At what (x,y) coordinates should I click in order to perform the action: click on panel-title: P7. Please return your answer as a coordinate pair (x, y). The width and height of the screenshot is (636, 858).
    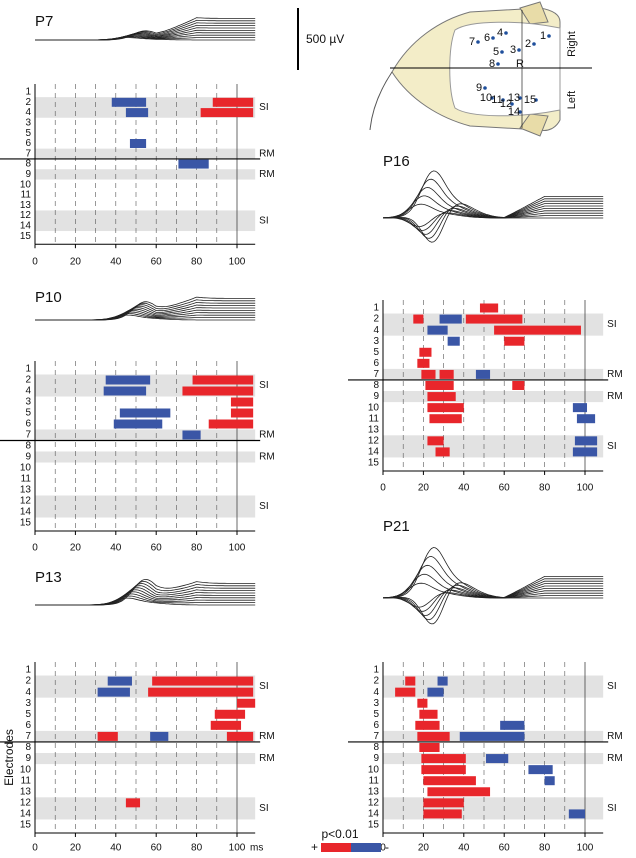
    Looking at the image, I should click on (44, 21).